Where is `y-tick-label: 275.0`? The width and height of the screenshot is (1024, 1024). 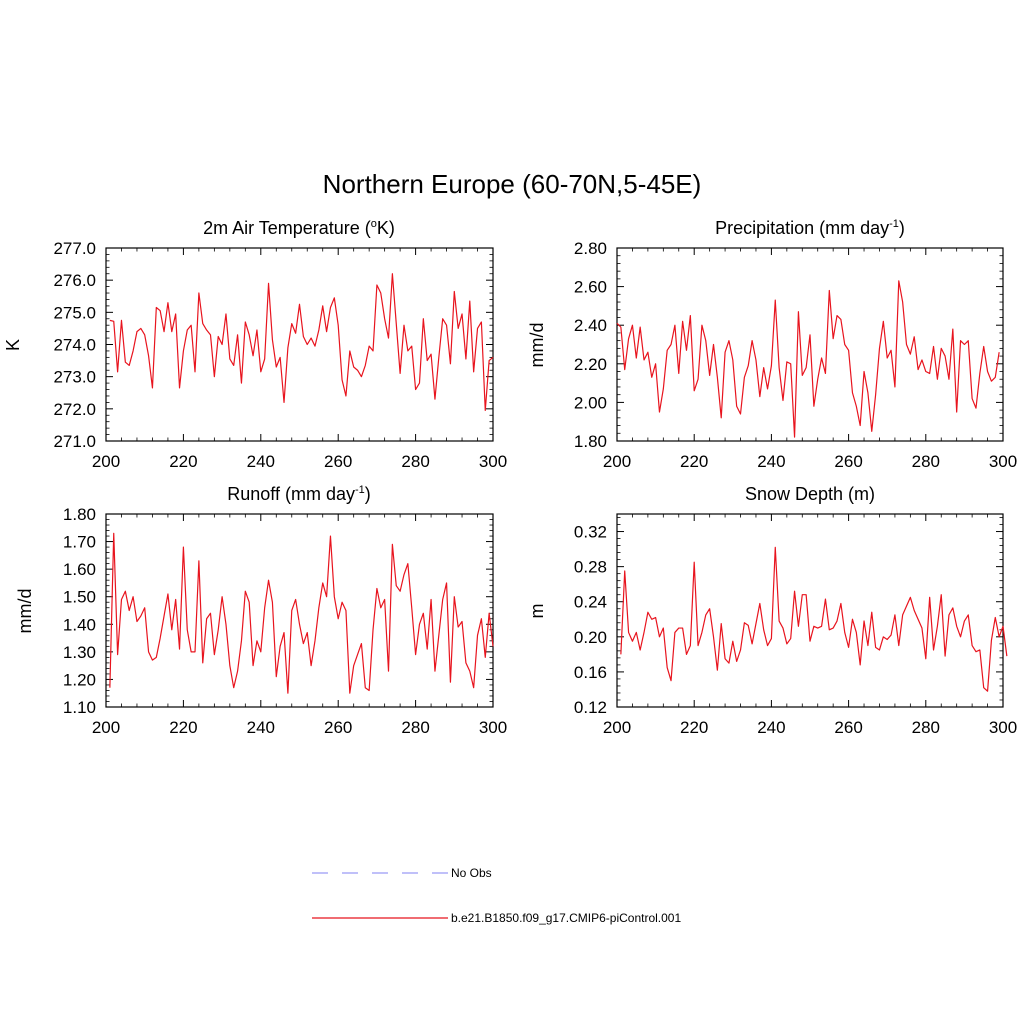 y-tick-label: 275.0 is located at coordinates (74, 312).